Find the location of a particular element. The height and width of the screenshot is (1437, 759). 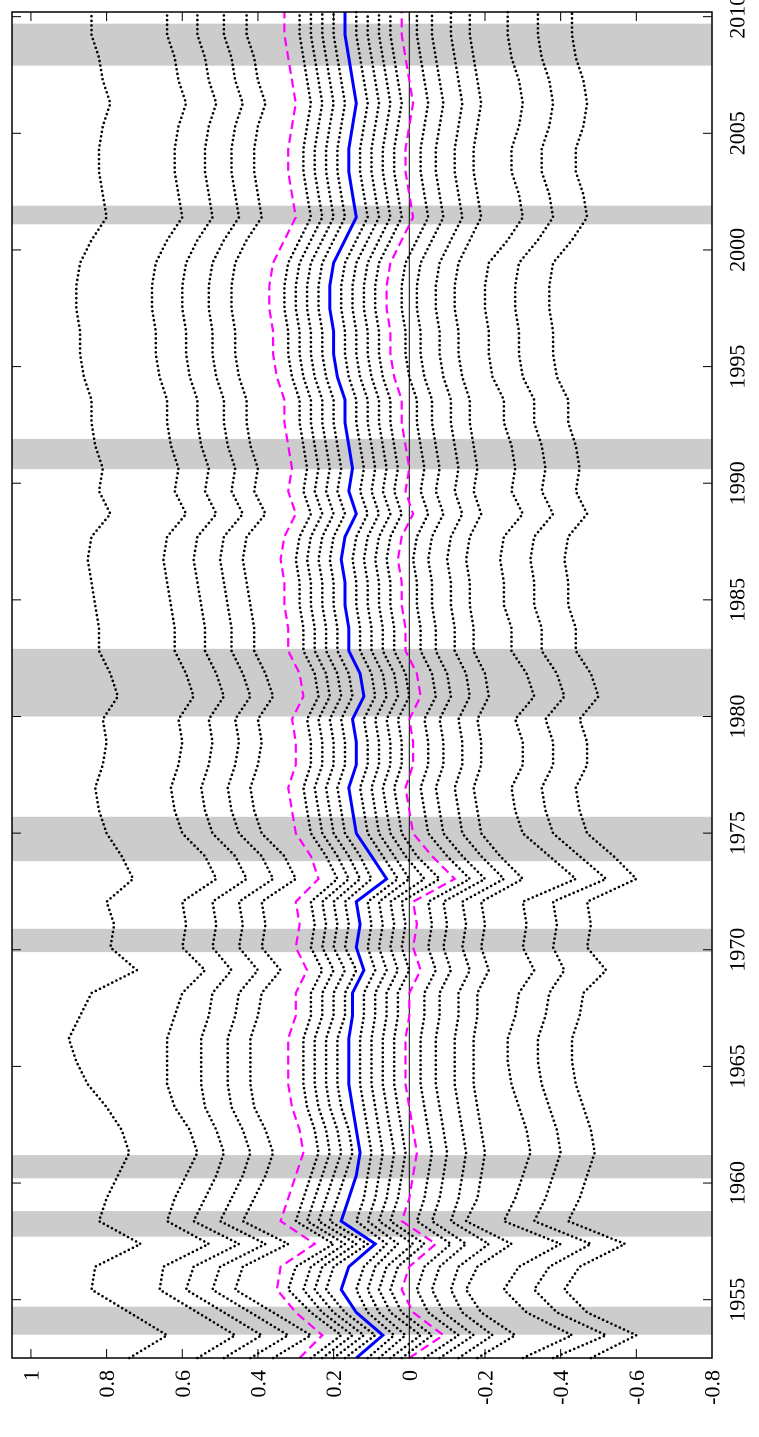

series-line-16-dashed is located at coordinates (421, 685).